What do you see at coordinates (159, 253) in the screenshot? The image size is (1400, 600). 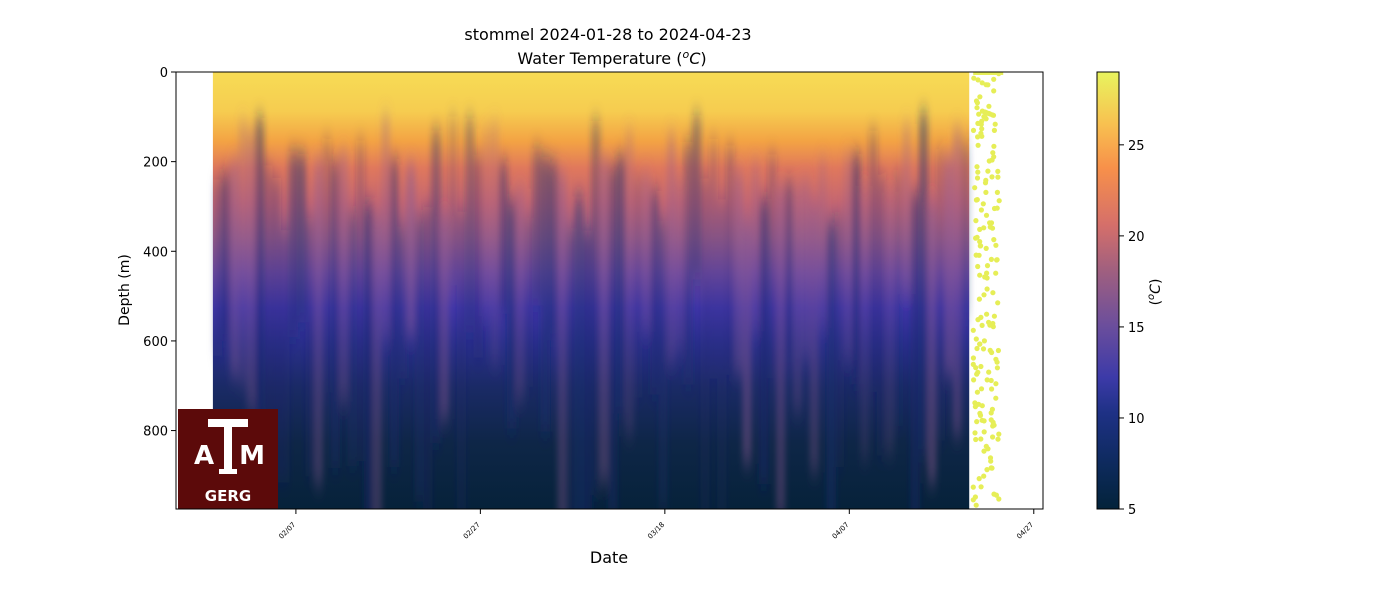 I see `y-axis: 0 200 400 600 800` at bounding box center [159, 253].